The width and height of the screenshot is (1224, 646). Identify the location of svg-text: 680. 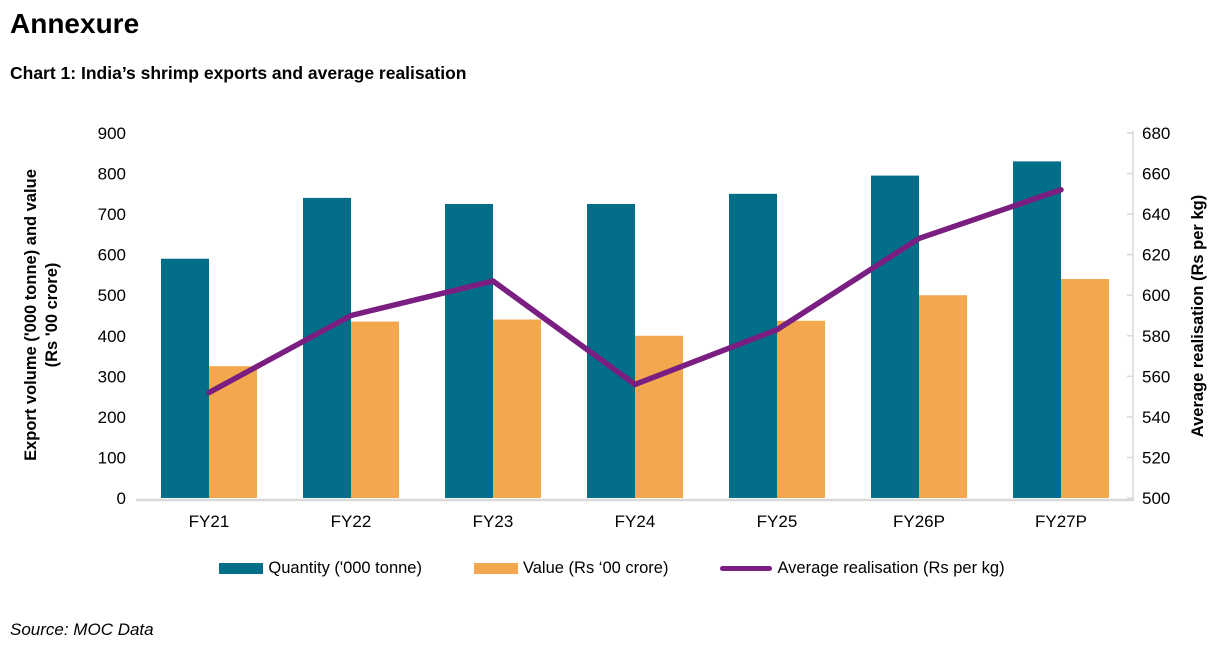
(1156, 133).